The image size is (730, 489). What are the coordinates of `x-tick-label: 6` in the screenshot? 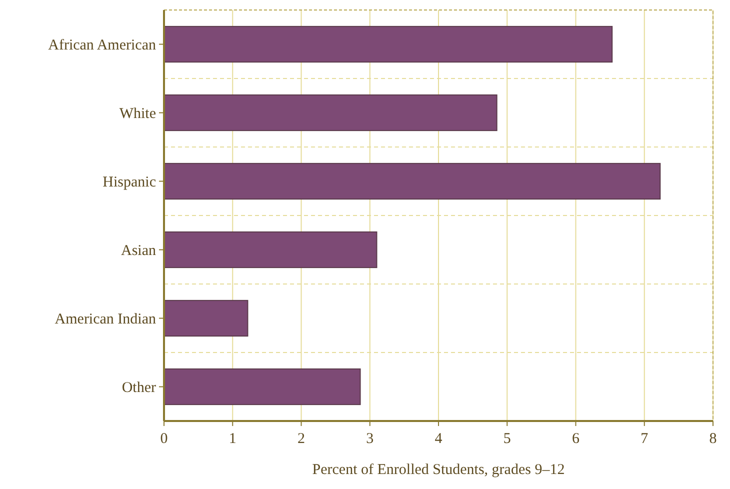 It's located at (576, 439).